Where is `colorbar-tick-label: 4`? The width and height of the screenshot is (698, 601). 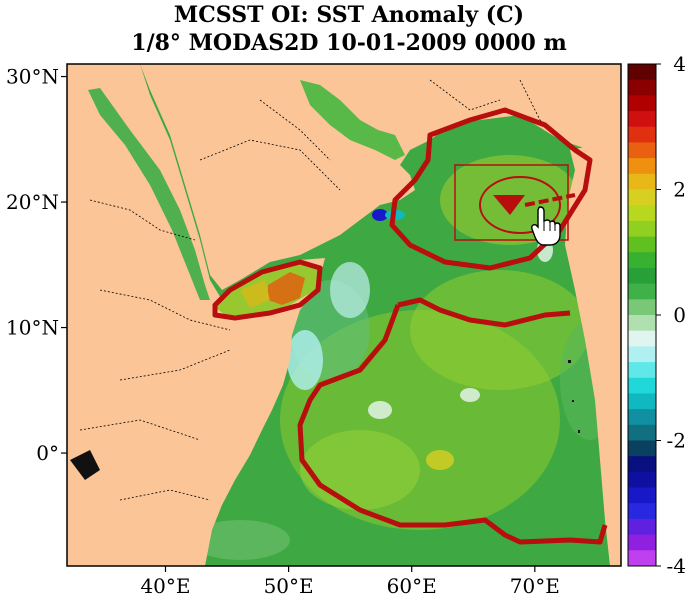
colorbar-tick-label: 4 is located at coordinates (679, 64).